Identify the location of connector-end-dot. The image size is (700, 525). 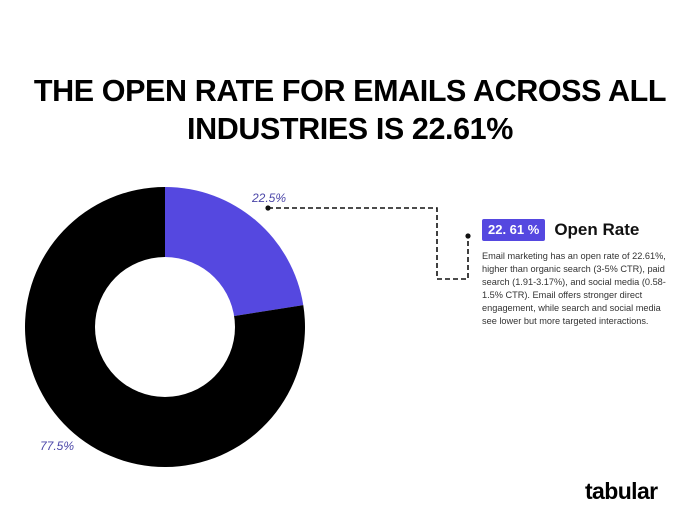
(468, 236).